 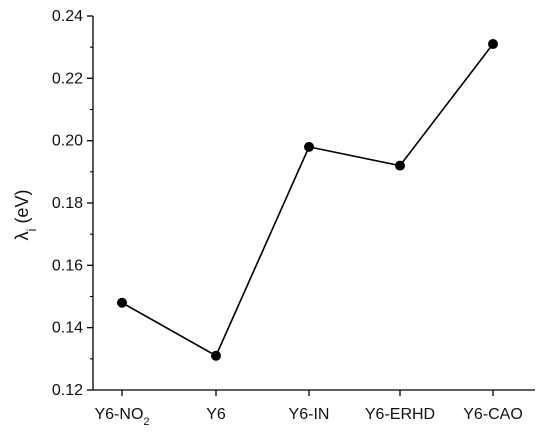 I want to click on y-tick-label: 0.16, so click(x=67, y=265).